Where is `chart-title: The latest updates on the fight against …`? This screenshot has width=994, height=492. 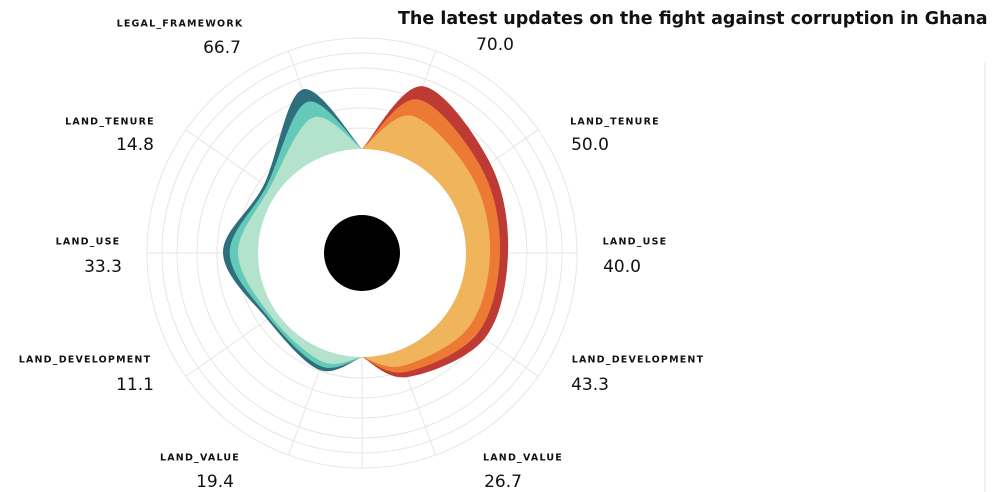 chart-title: The latest updates on the fight against … is located at coordinates (693, 19).